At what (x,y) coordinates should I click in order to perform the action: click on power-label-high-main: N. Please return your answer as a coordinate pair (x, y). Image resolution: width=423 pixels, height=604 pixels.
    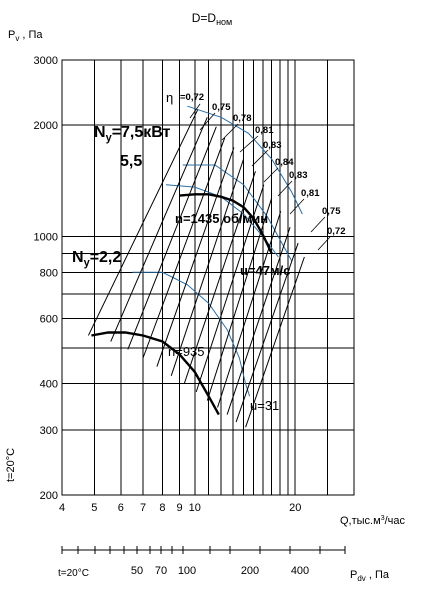
    Looking at the image, I should click on (100, 132).